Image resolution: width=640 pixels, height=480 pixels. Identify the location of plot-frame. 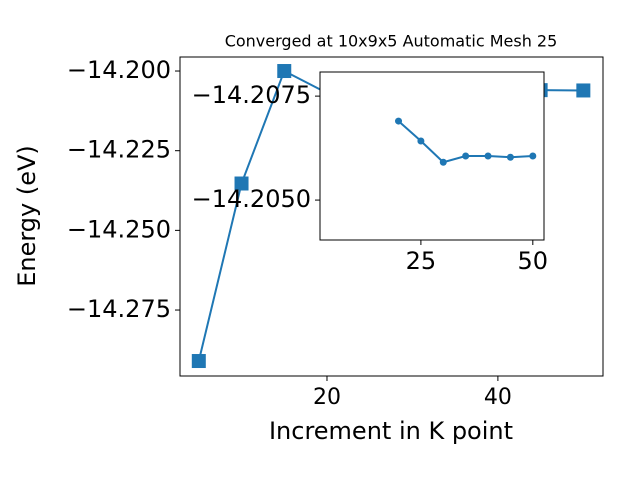
(432, 156).